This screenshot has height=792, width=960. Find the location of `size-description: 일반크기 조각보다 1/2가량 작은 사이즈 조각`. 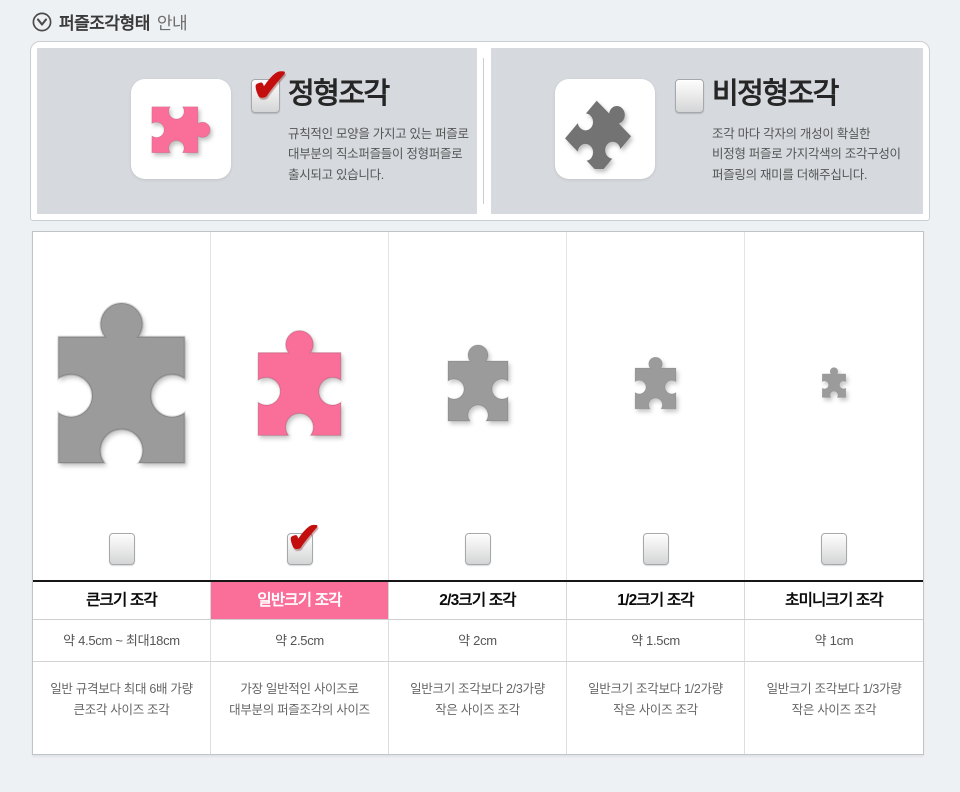

size-description: 일반크기 조각보다 1/2가량 작은 사이즈 조각 is located at coordinates (656, 708).